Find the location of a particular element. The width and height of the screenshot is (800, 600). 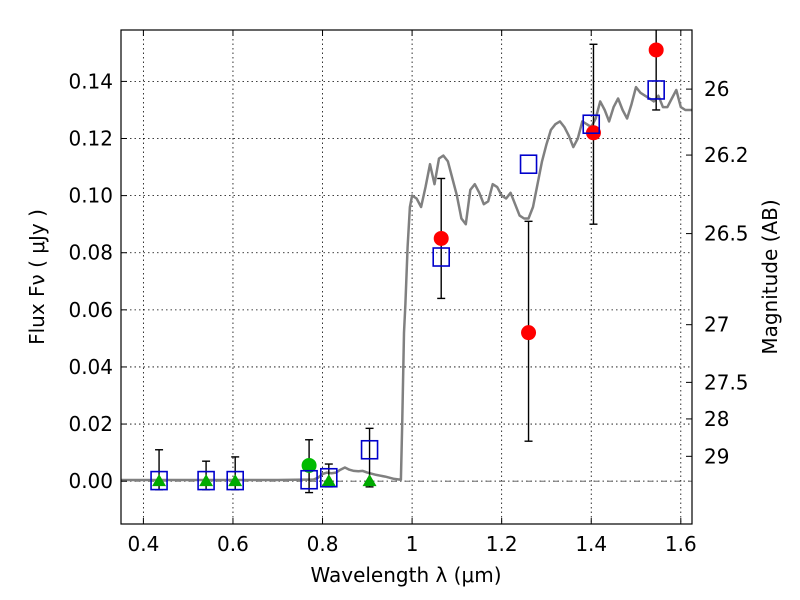

x-tick-label: 0.6 is located at coordinates (233, 544).